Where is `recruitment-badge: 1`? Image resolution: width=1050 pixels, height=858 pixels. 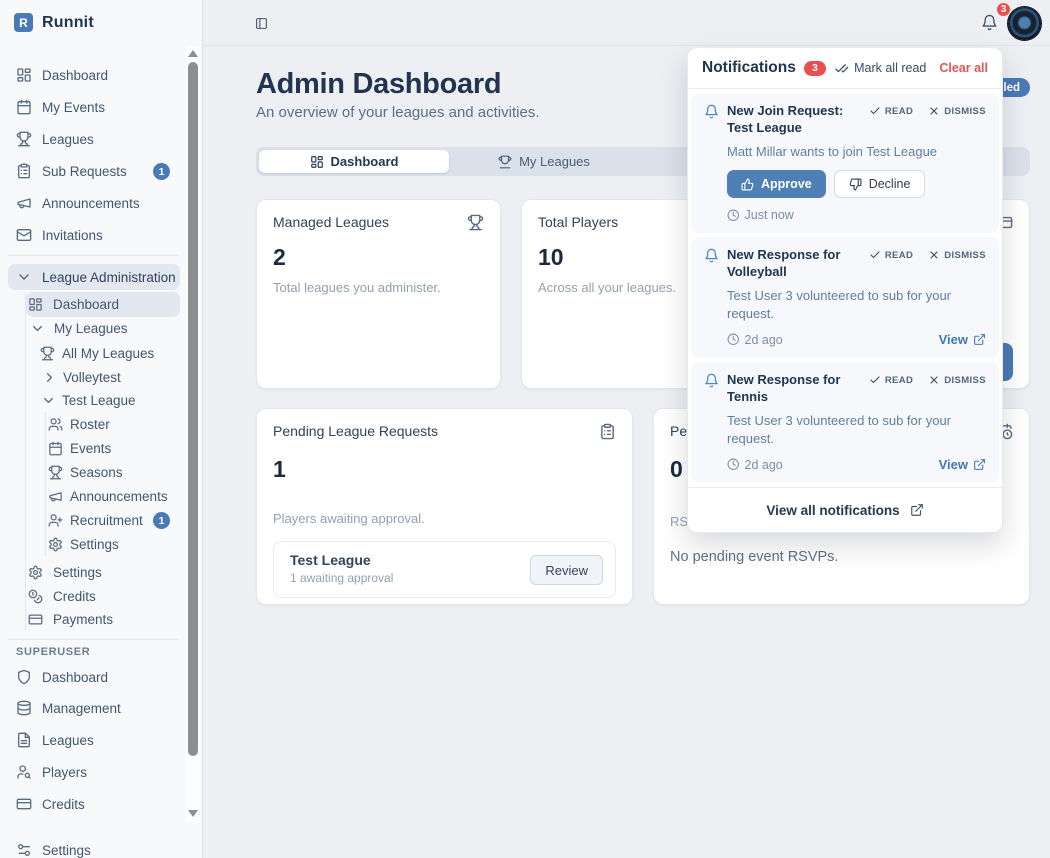
recruitment-badge: 1 is located at coordinates (161, 520).